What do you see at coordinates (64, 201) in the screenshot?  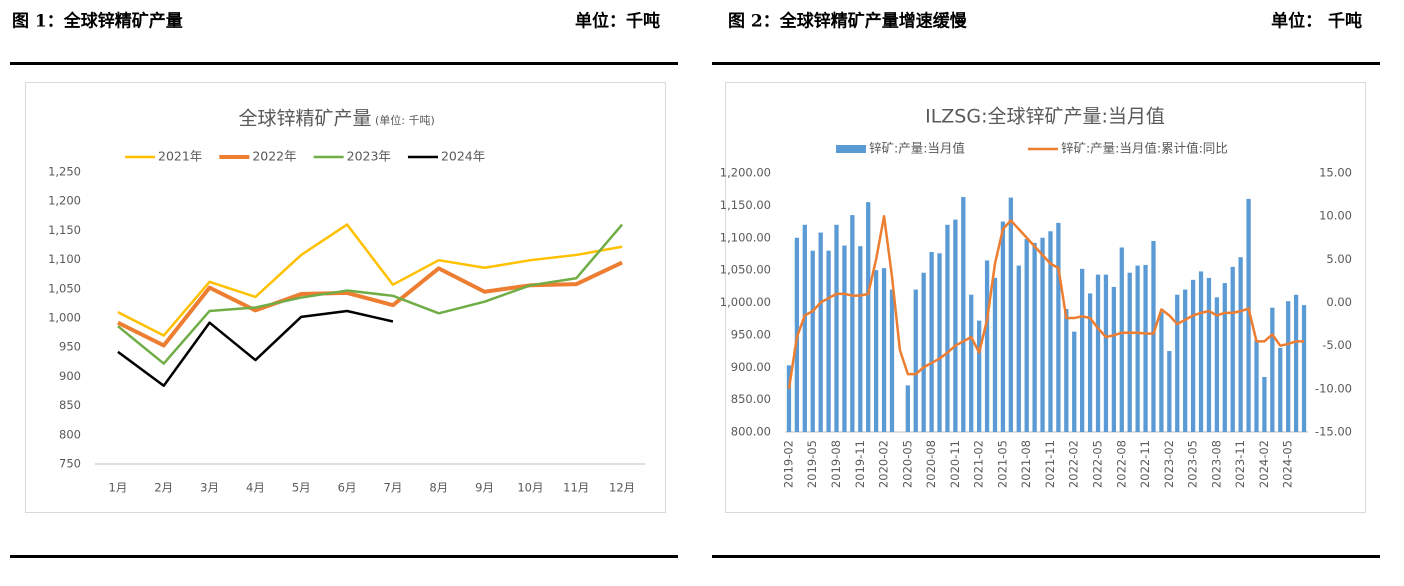 I see `y-tick-label: 1,200` at bounding box center [64, 201].